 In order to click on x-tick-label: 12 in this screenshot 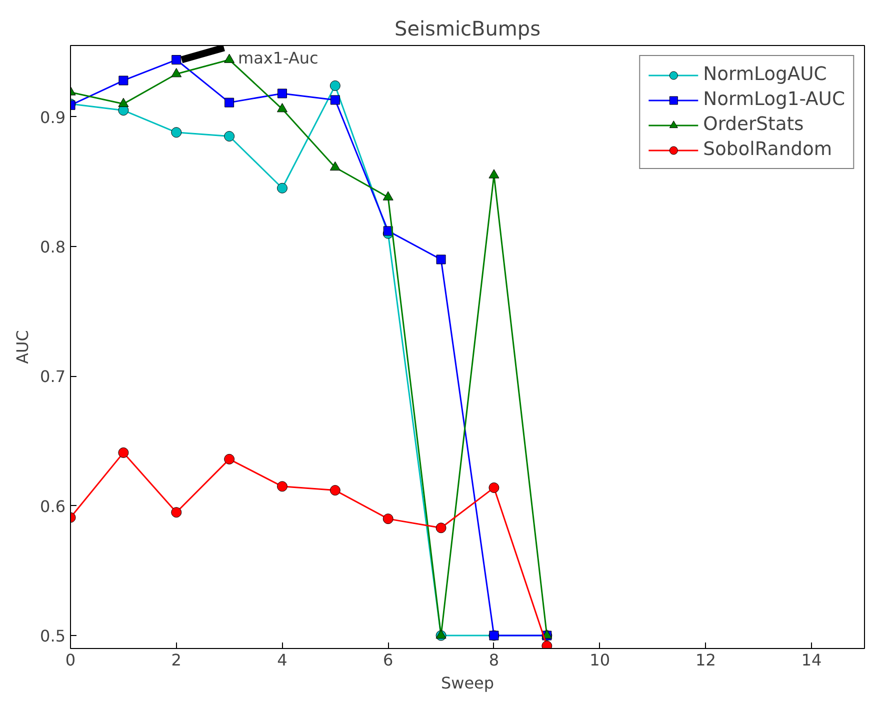, I will do `click(706, 660)`.